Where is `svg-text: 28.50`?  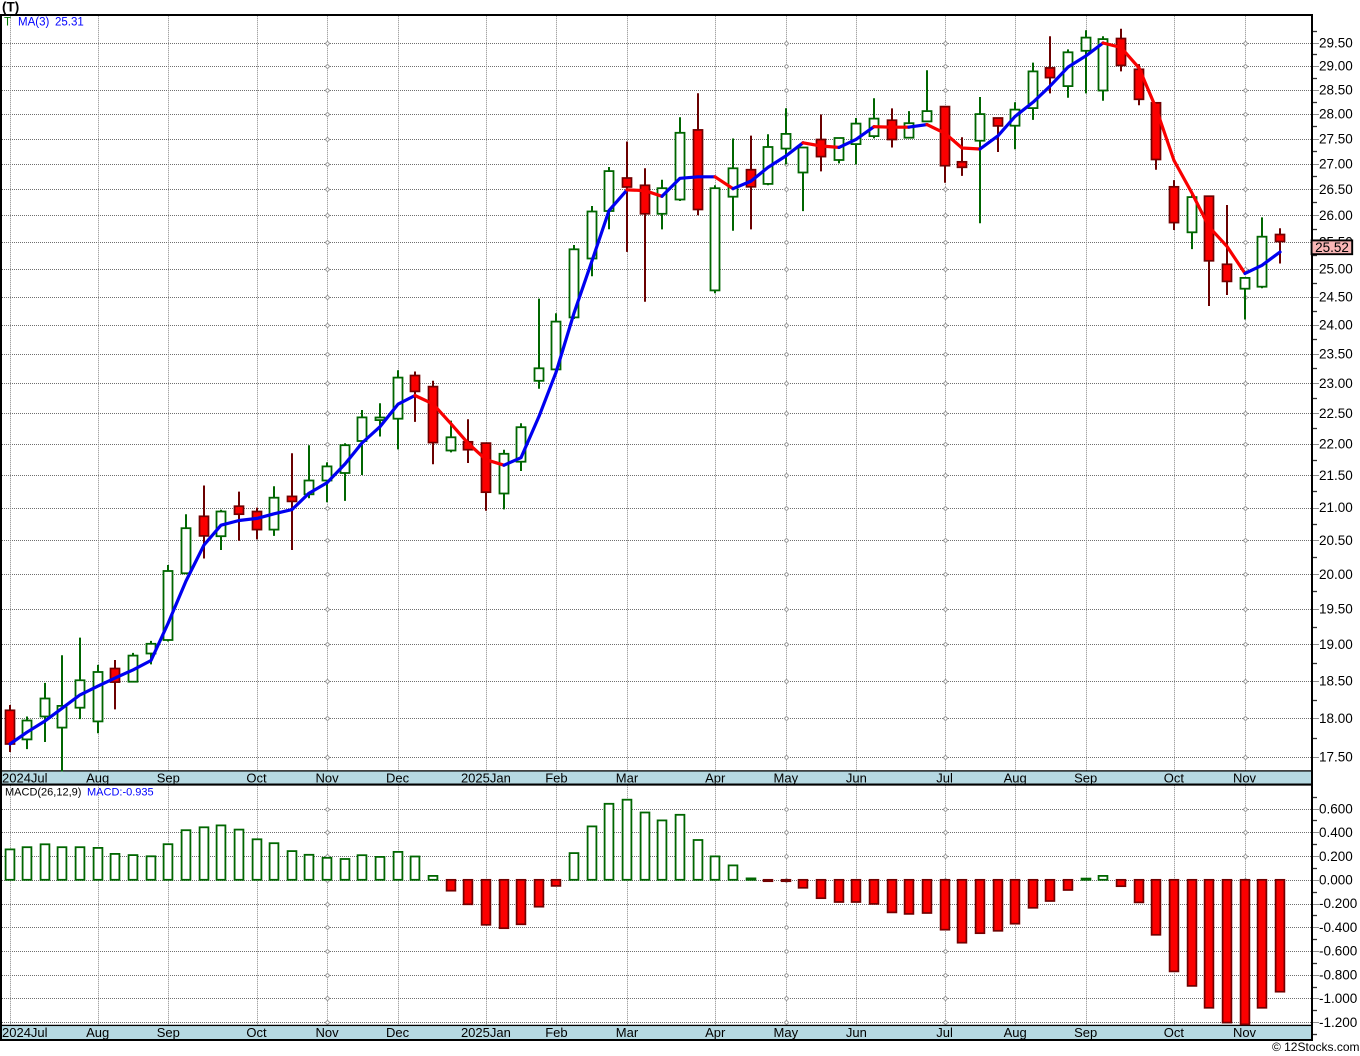 svg-text: 28.50 is located at coordinates (1336, 89).